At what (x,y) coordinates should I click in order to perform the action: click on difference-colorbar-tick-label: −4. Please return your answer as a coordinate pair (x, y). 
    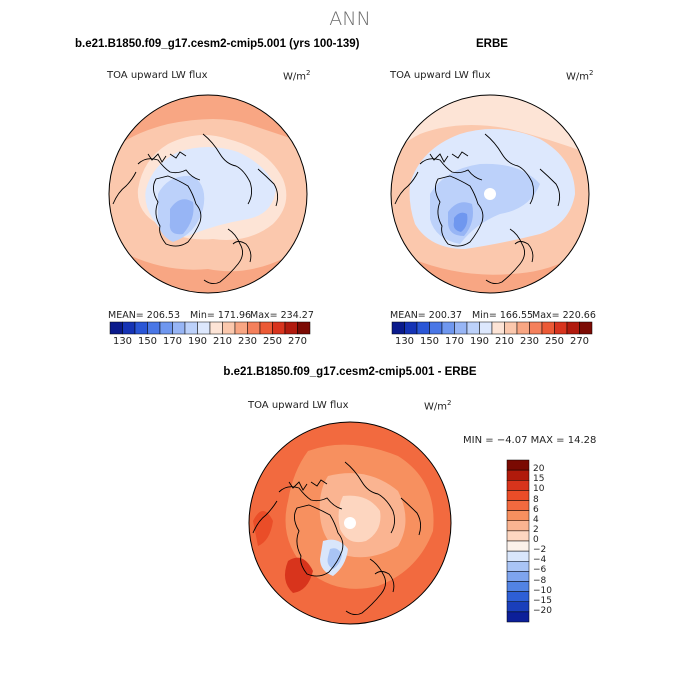
    Looking at the image, I should click on (540, 560).